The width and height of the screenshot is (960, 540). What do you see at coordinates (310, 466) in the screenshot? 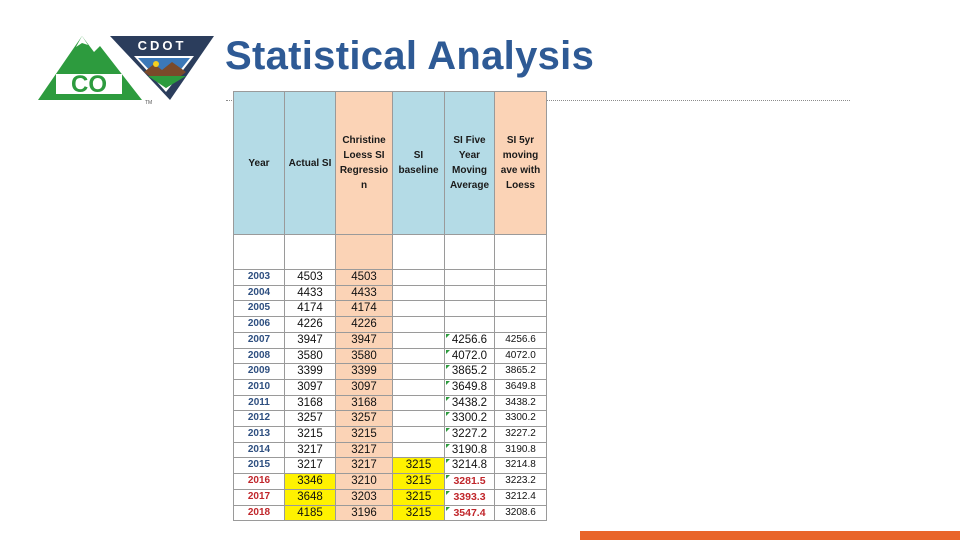
I see `cell-actual-si: 3217` at bounding box center [310, 466].